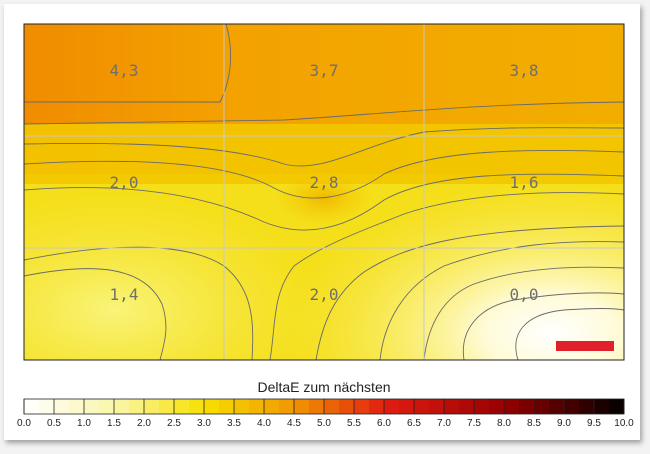 This screenshot has height=454, width=650. What do you see at coordinates (384, 423) in the screenshot?
I see `legend-tick-label: 6.0` at bounding box center [384, 423].